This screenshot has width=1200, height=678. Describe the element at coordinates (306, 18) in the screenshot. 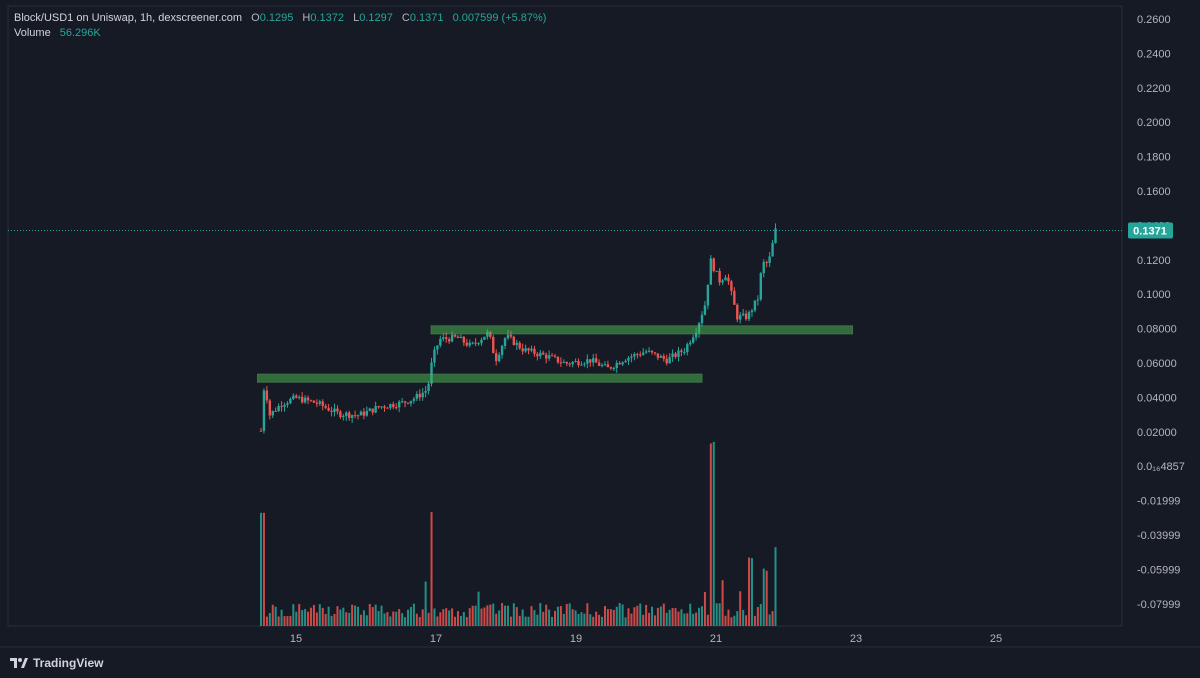

I see `high-label: H` at that location.